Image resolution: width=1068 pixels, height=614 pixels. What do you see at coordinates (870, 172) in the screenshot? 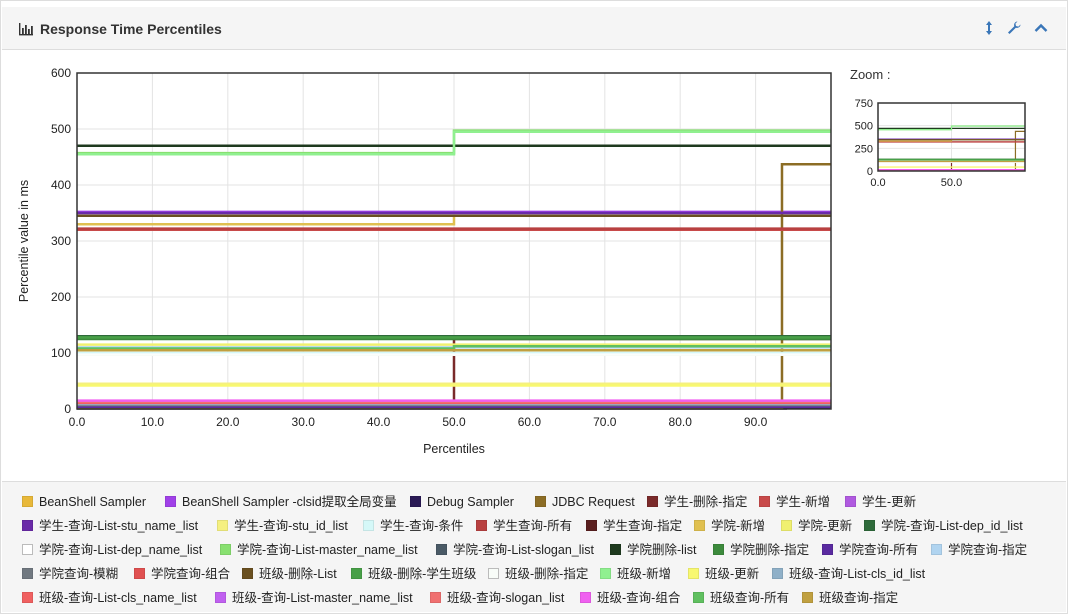
I see `zoom-y-tick-label: 0` at bounding box center [870, 172].